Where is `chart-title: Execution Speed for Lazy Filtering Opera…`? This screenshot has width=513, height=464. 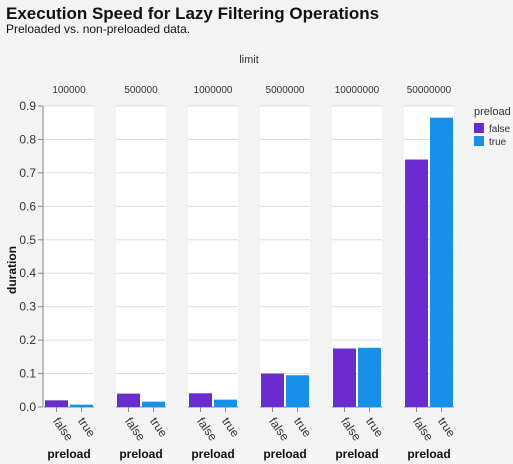
chart-title: Execution Speed for Lazy Filtering Opera… is located at coordinates (192, 13).